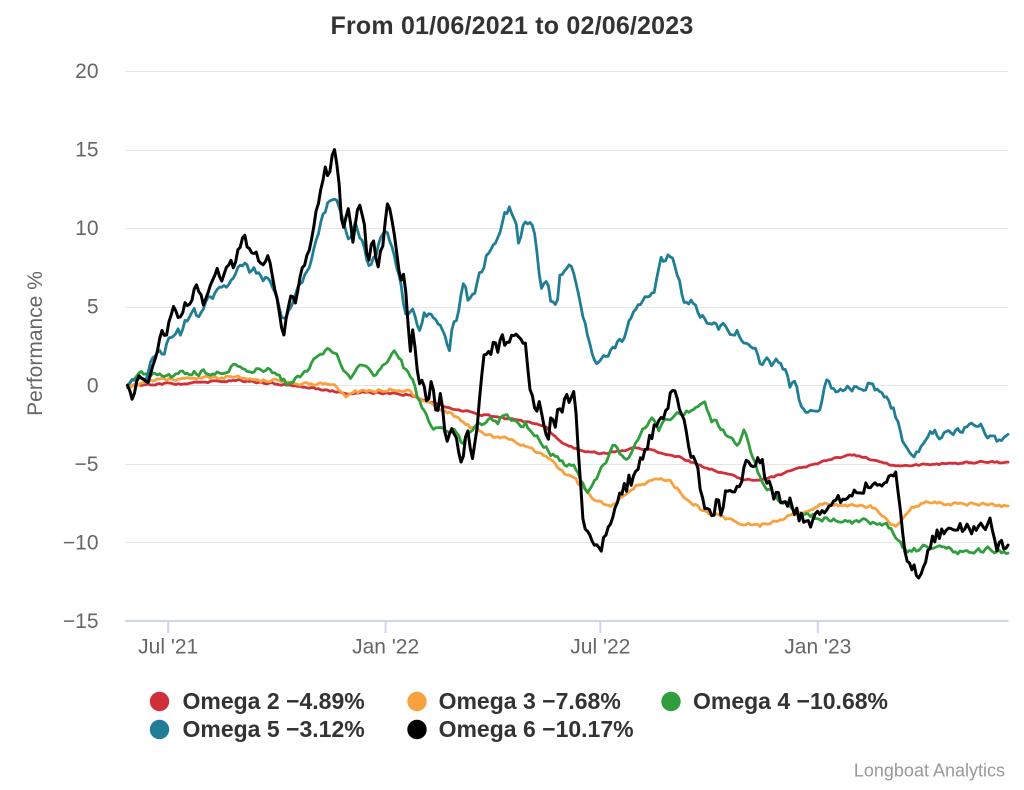 The height and width of the screenshot is (790, 1024). I want to click on svg-text: −10, so click(81, 542).